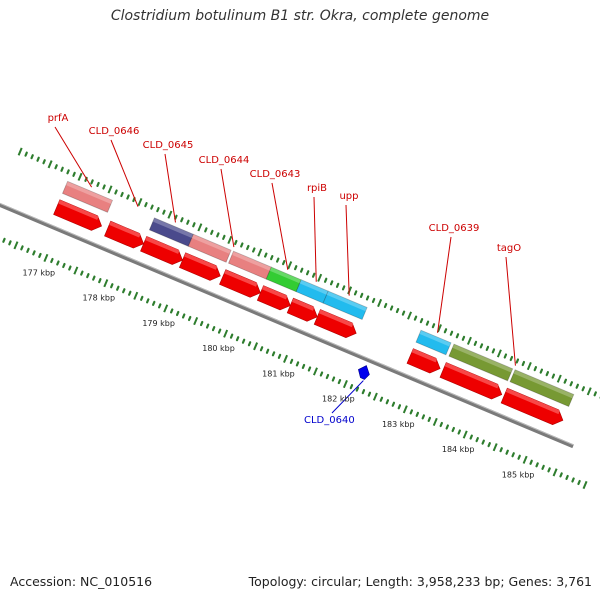 This screenshot has height=600, width=600. I want to click on scale-label: 181 kbp, so click(278, 373).